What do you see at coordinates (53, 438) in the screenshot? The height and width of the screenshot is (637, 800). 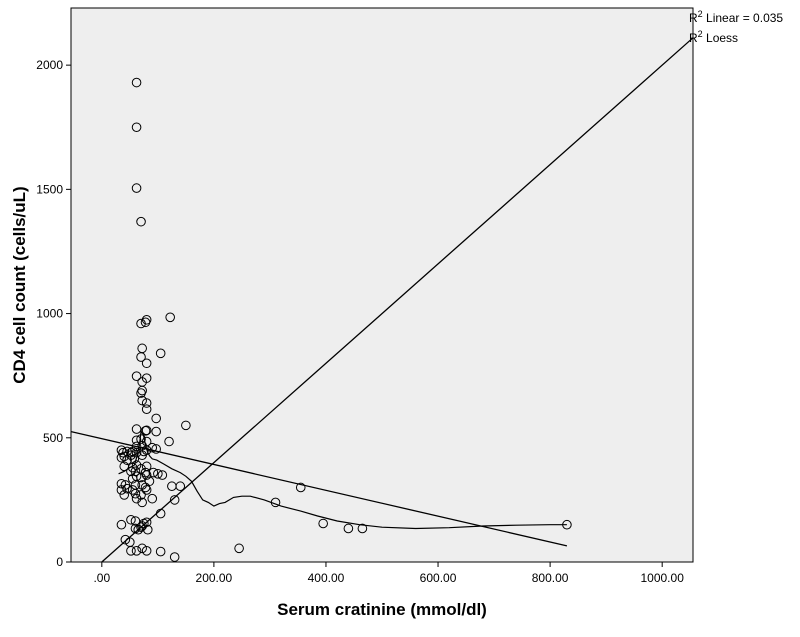 I see `y-tick-label: 500` at bounding box center [53, 438].